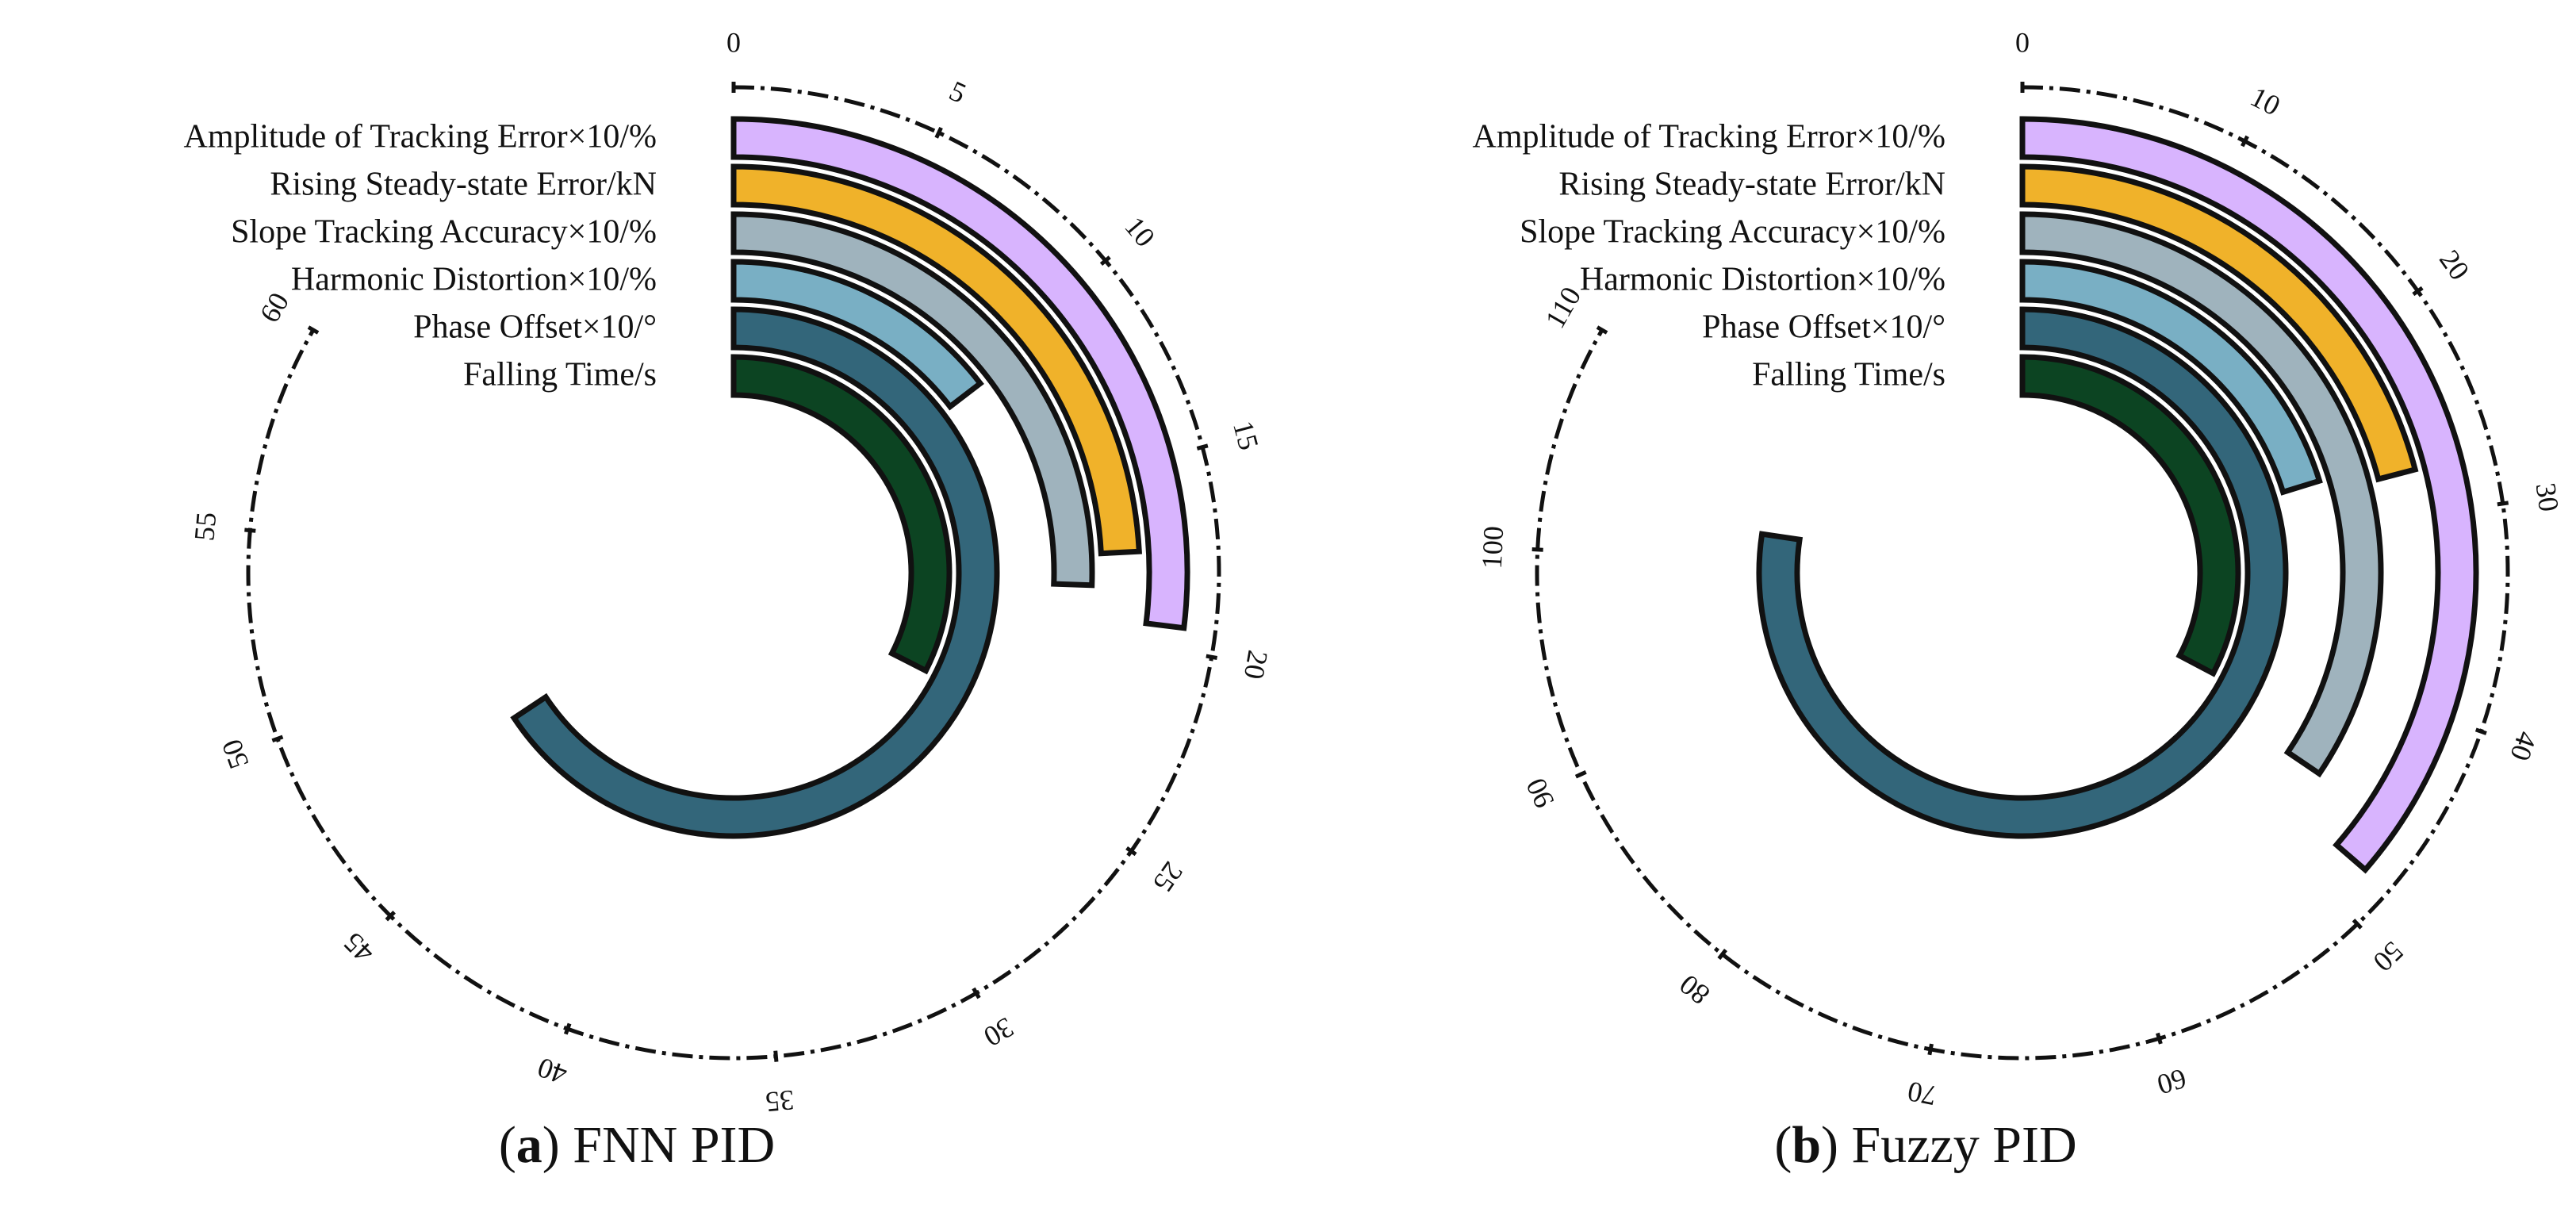 The height and width of the screenshot is (1216, 2576). Describe the element at coordinates (359, 947) in the screenshot. I see `axis-tick-label: 45` at that location.